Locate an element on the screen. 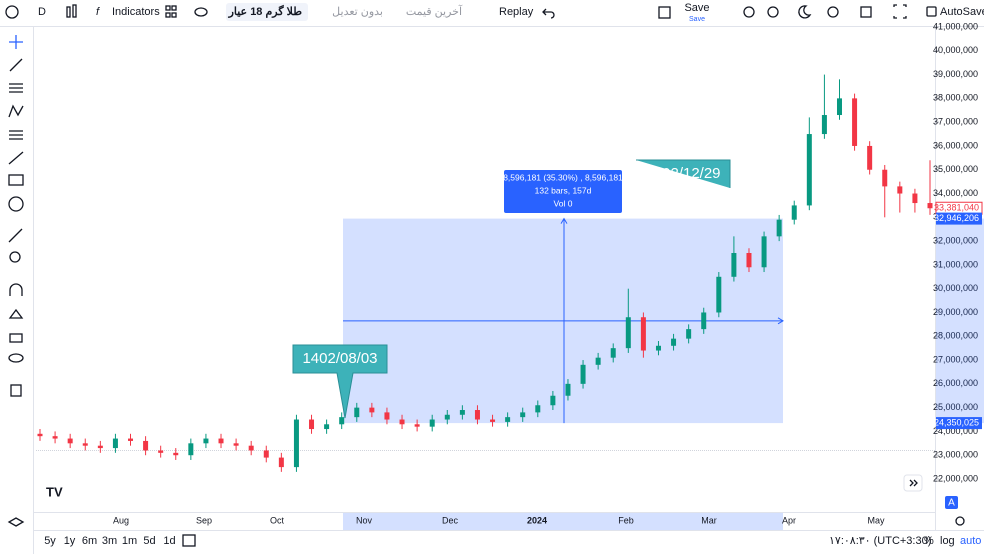  measure-top-tag-label: 32,946,206 is located at coordinates (956, 218).